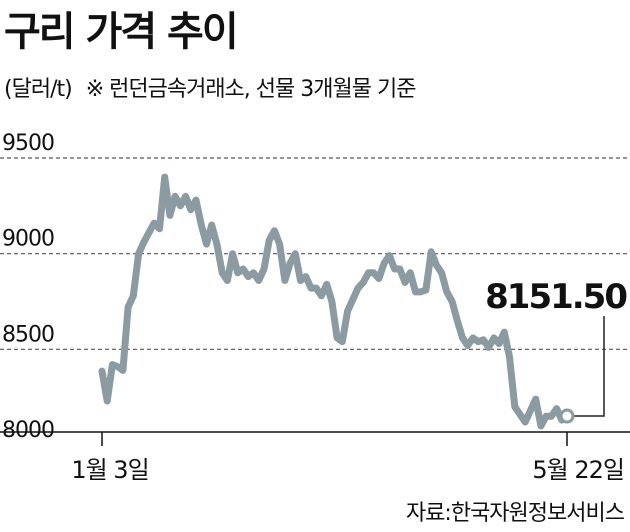 This screenshot has height=532, width=630. Describe the element at coordinates (578, 470) in the screenshot. I see `x-tick-label-1: 5월 22일` at that location.